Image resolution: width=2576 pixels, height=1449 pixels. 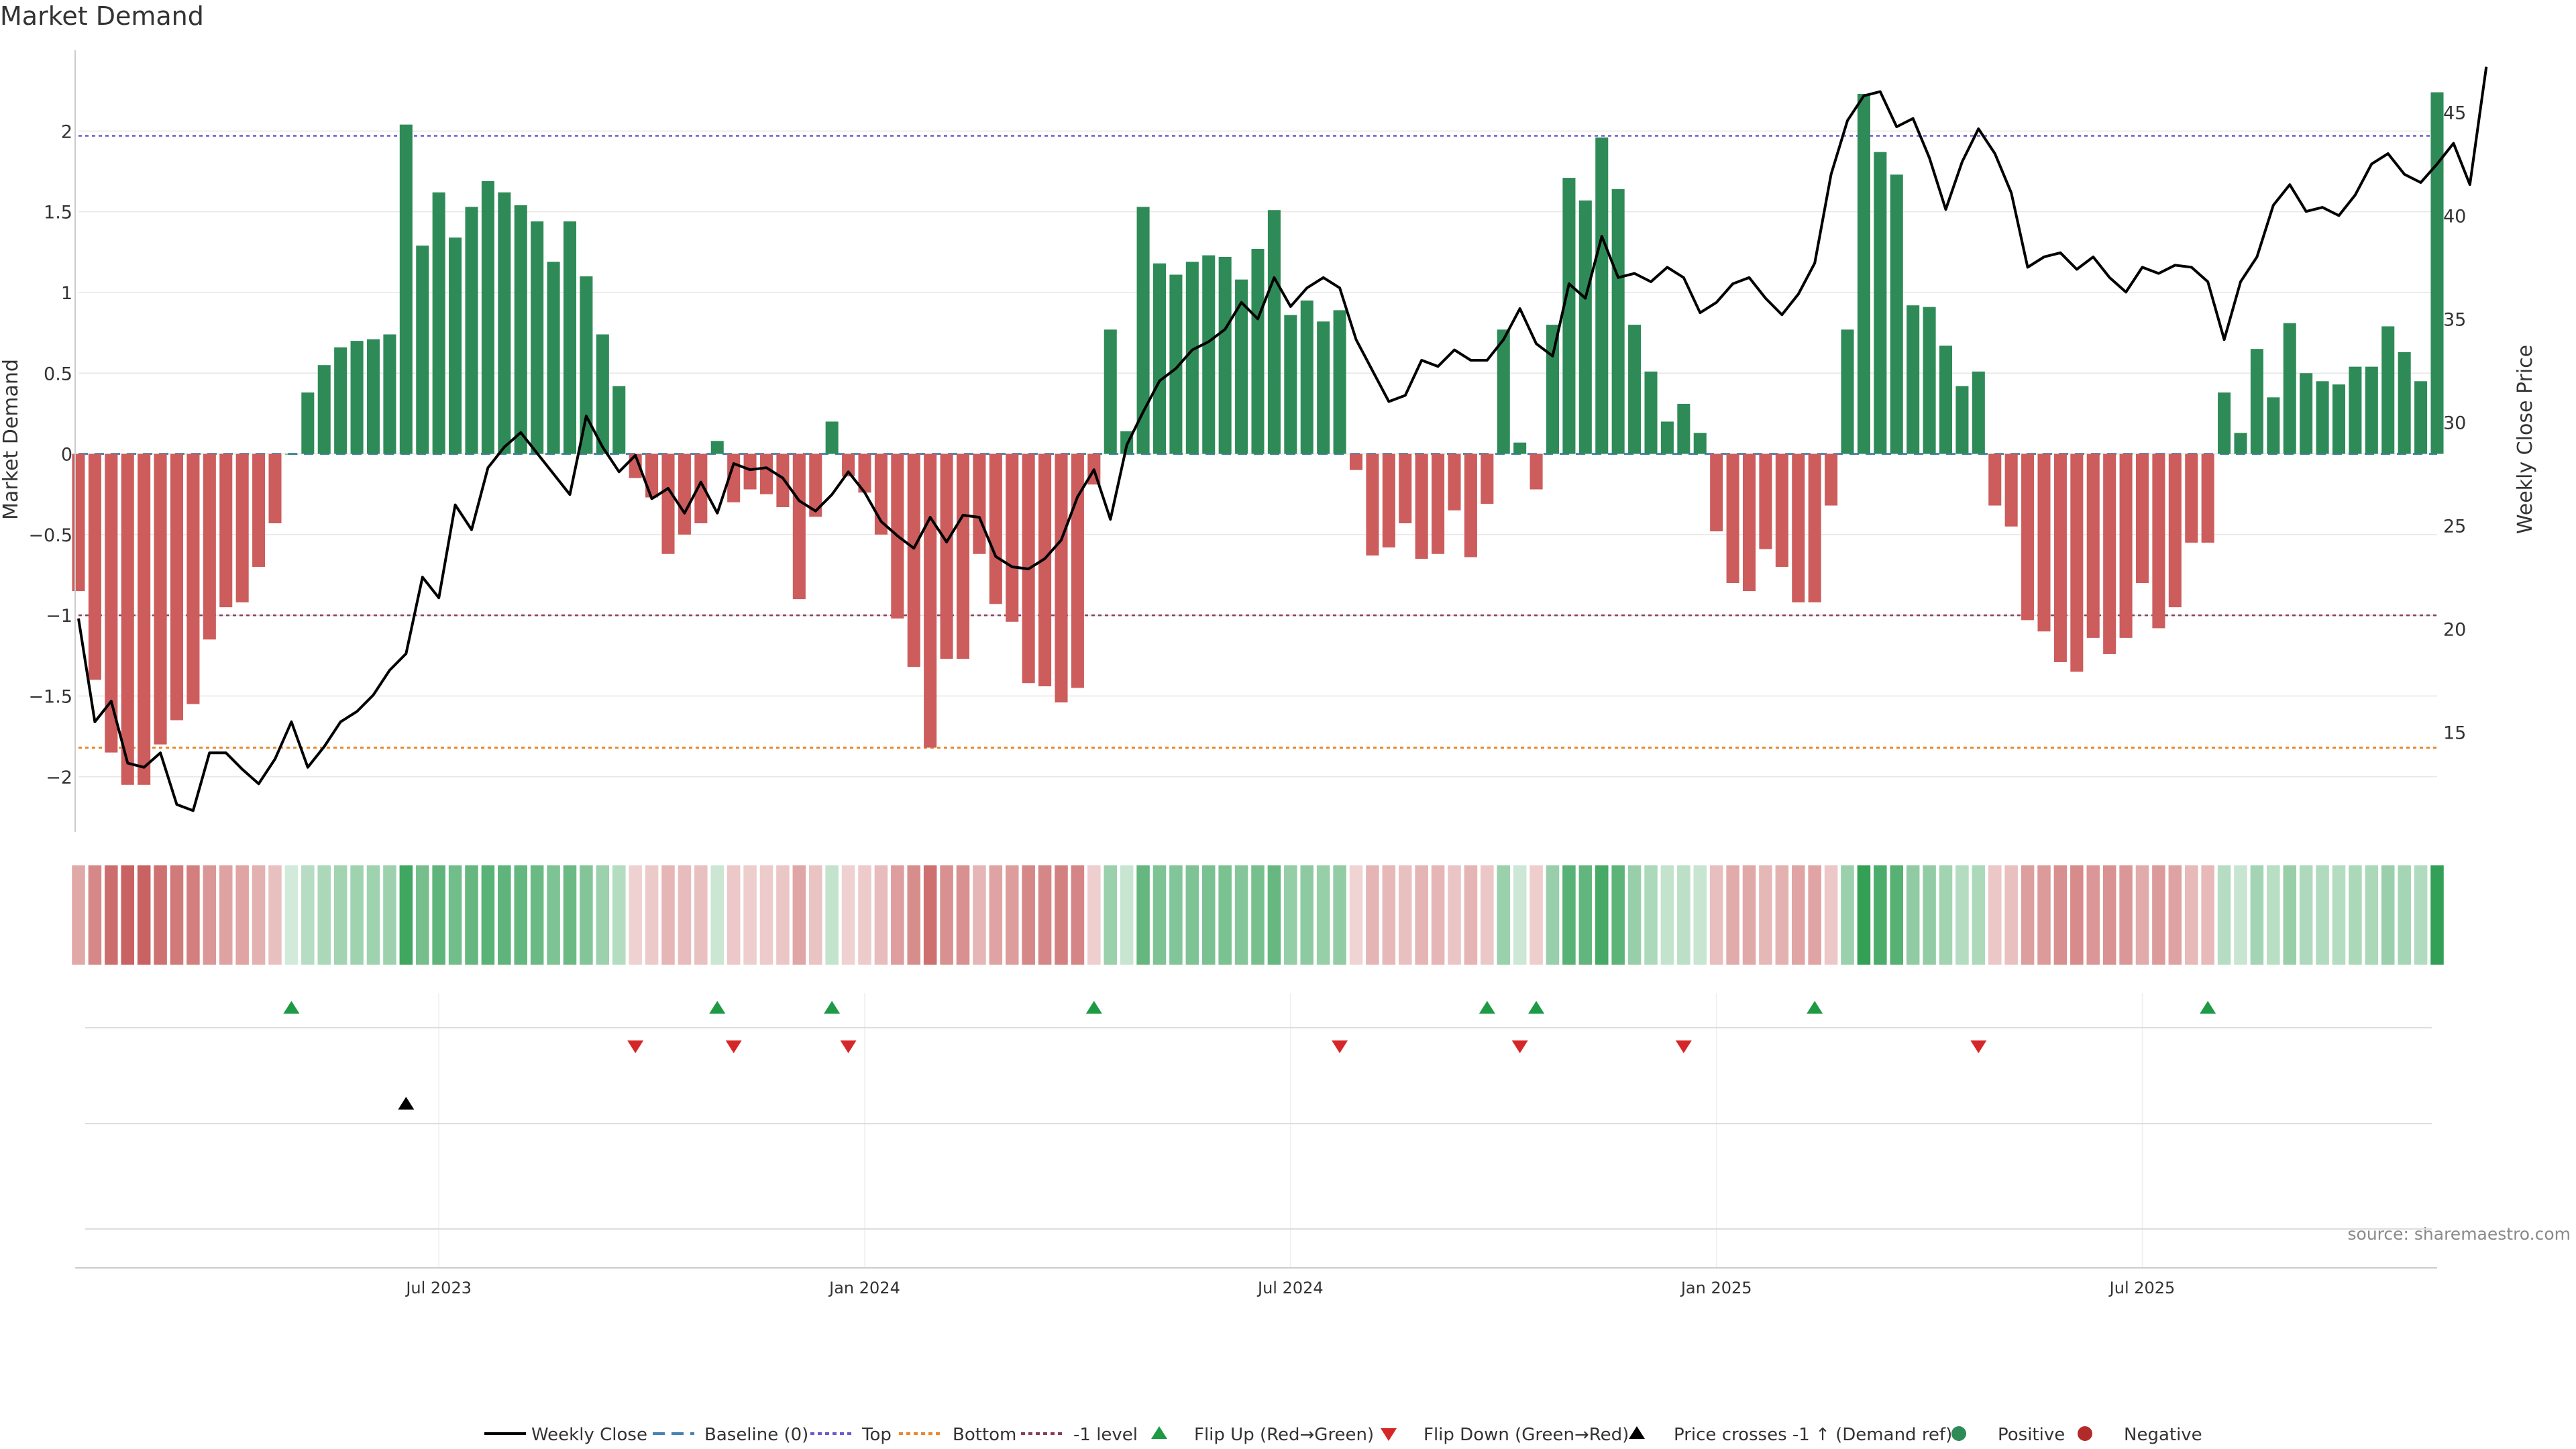 What do you see at coordinates (59, 777) in the screenshot?
I see `y-tick-label: −2` at bounding box center [59, 777].